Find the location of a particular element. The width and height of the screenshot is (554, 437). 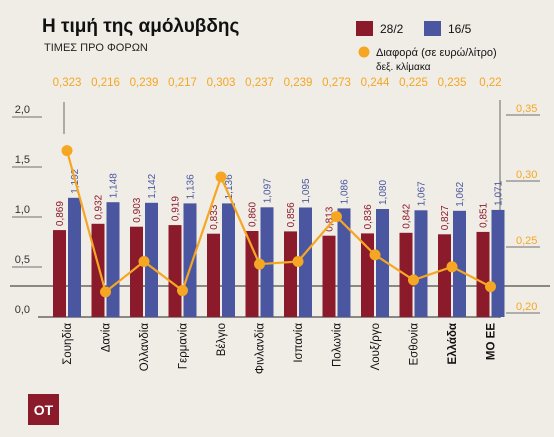

value-label-16-5: 1,067 is located at coordinates (422, 193).